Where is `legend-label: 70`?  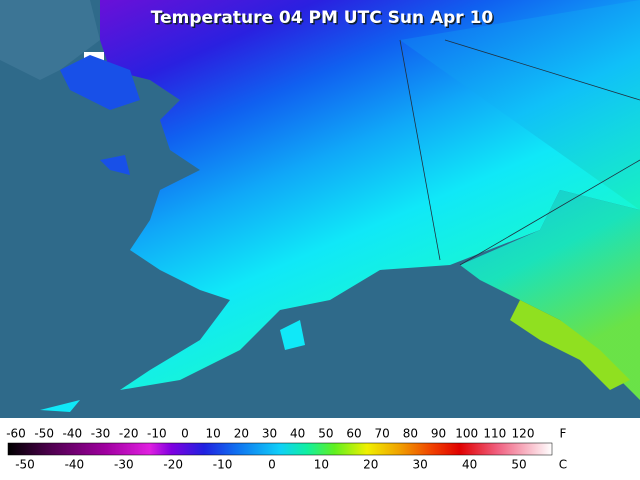 legend-label: 70 is located at coordinates (382, 434).